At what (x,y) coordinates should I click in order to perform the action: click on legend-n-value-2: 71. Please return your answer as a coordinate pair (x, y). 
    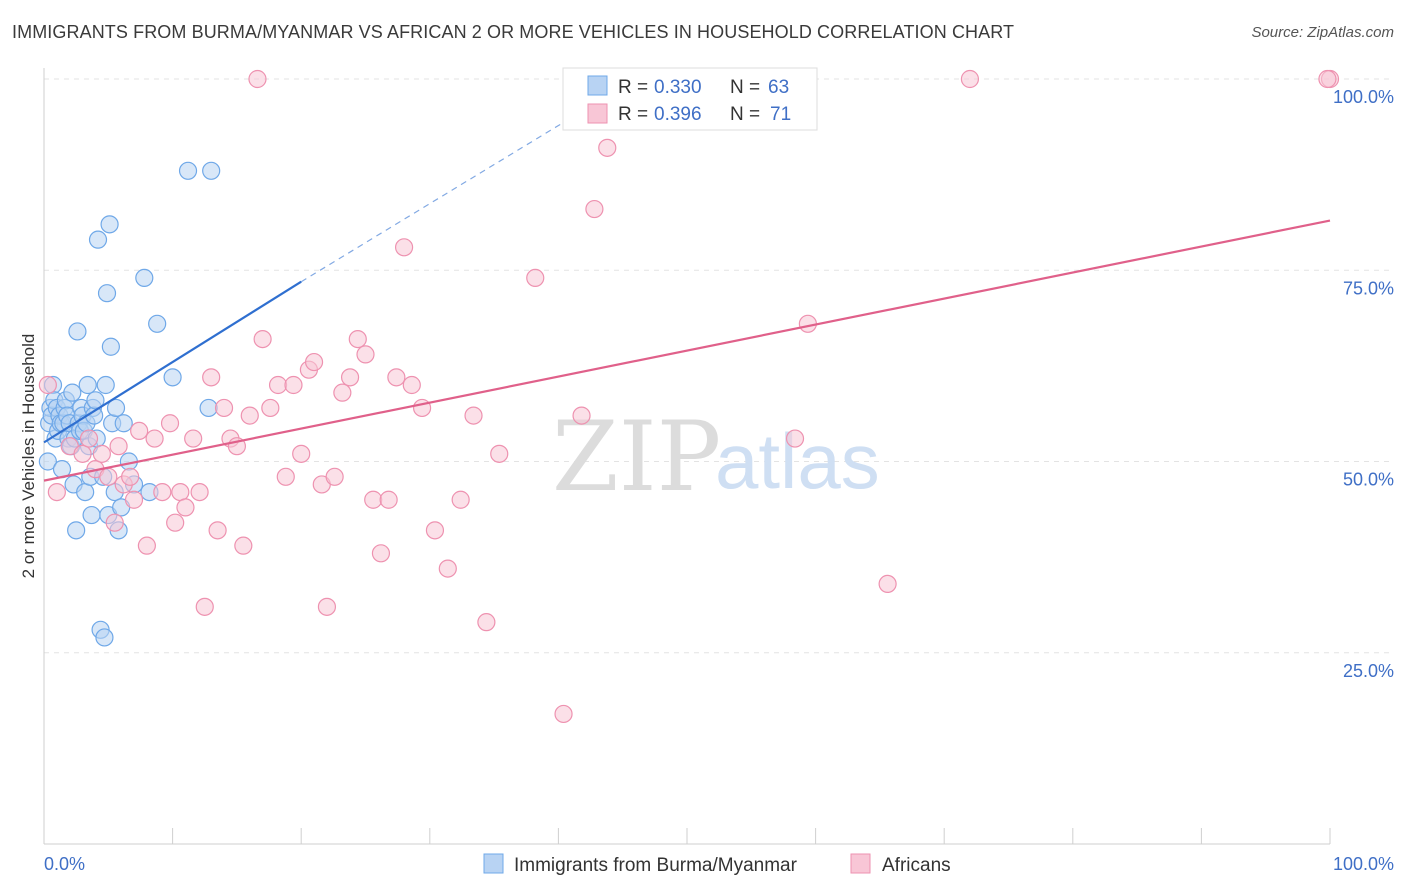
    Looking at the image, I should click on (780, 114).